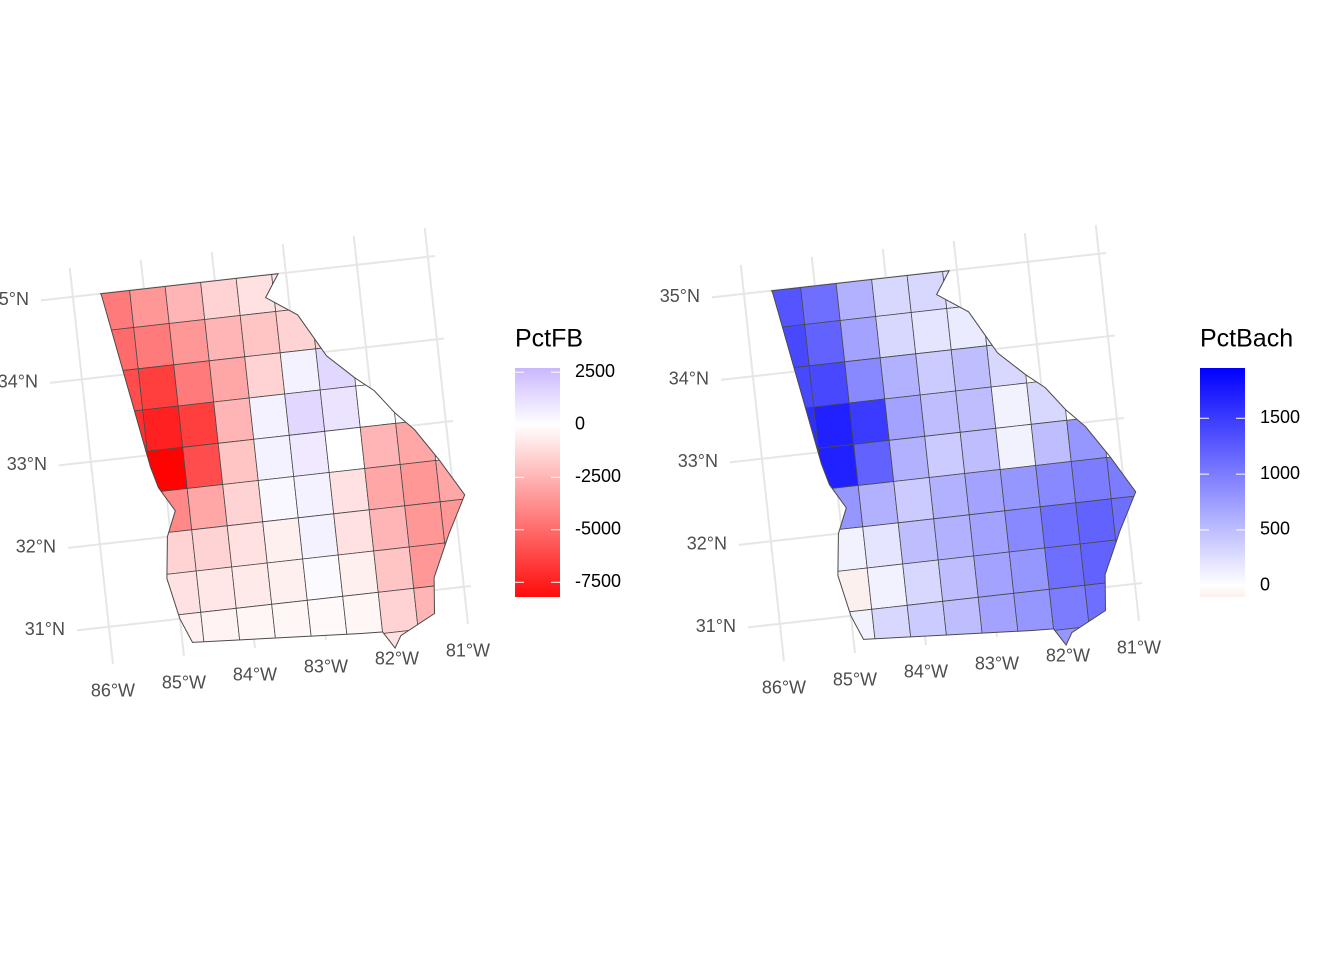  What do you see at coordinates (580, 423) in the screenshot?
I see `legend-tick-label: 0` at bounding box center [580, 423].